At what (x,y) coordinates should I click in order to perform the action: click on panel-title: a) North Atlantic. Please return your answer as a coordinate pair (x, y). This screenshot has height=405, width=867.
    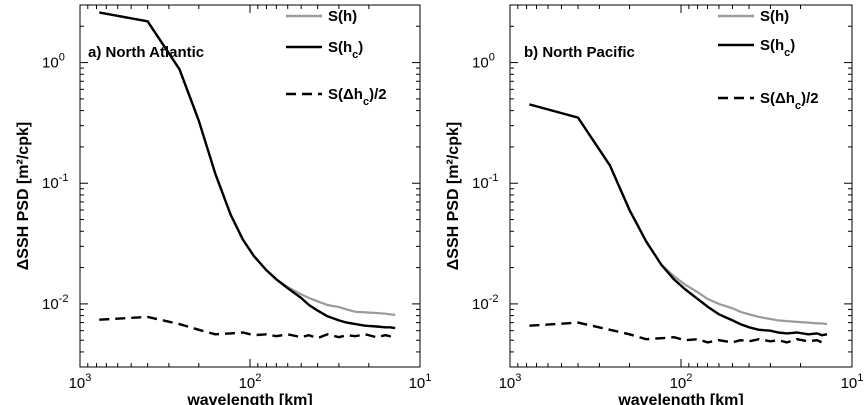
    Looking at the image, I should click on (146, 52).